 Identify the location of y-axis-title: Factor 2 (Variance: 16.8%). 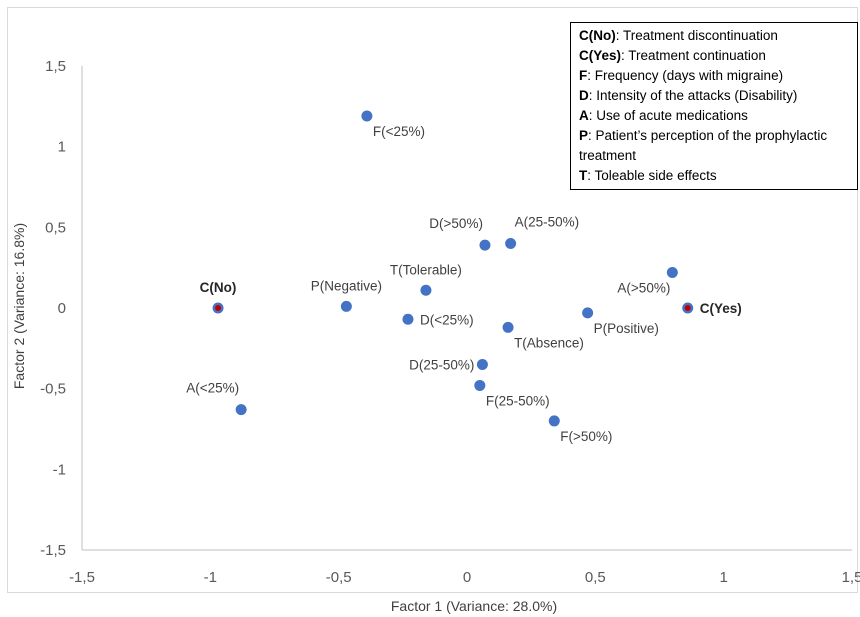
(19, 306).